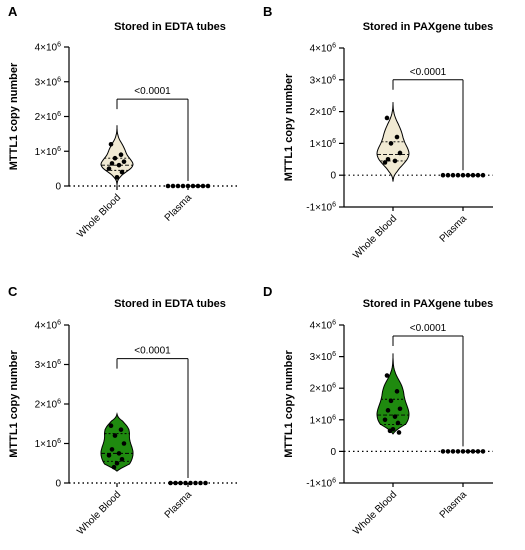  Describe the element at coordinates (267, 291) in the screenshot. I see `panel-letter: D` at that location.